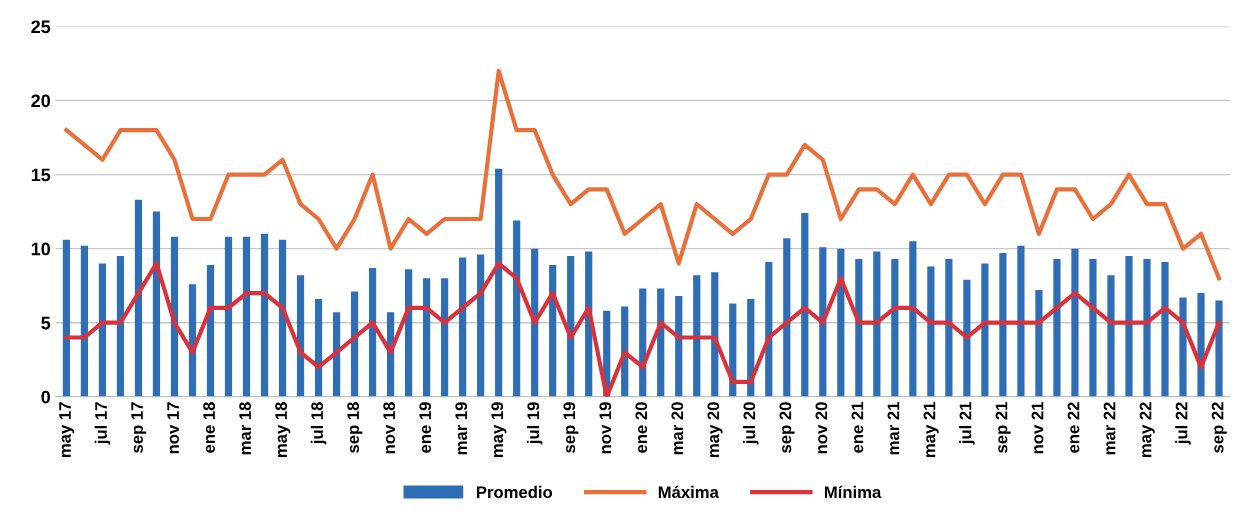 The width and height of the screenshot is (1236, 529). What do you see at coordinates (688, 492) in the screenshot?
I see `legend-label: Máxima` at bounding box center [688, 492].